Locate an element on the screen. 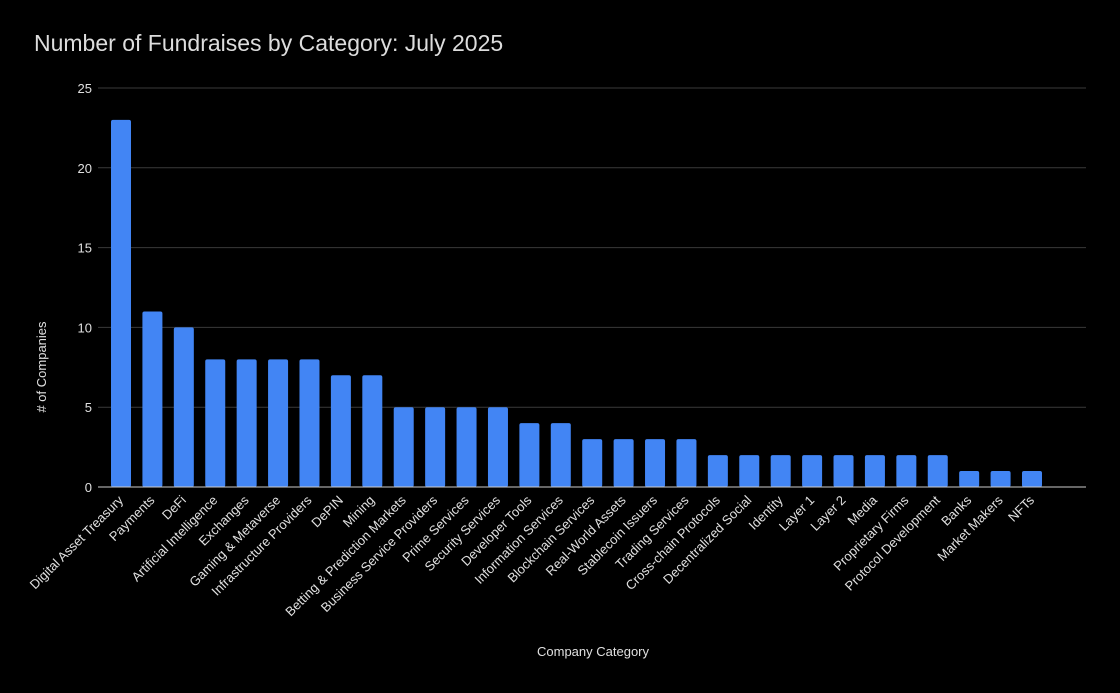  y-tick-label: 25 is located at coordinates (85, 88).